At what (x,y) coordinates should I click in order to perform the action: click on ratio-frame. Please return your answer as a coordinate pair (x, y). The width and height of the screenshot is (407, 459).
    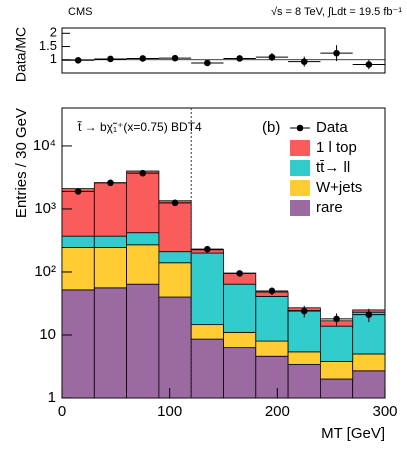
    Looking at the image, I should click on (223, 50).